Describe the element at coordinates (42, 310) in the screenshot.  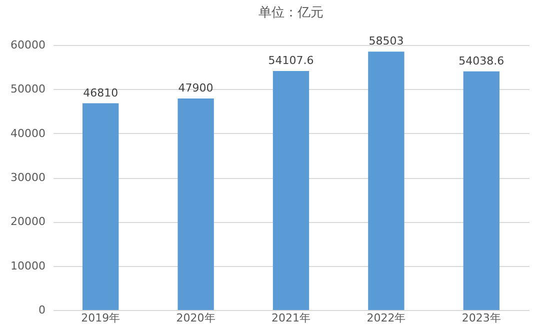
I see `y-tick-label: 0` at that location.